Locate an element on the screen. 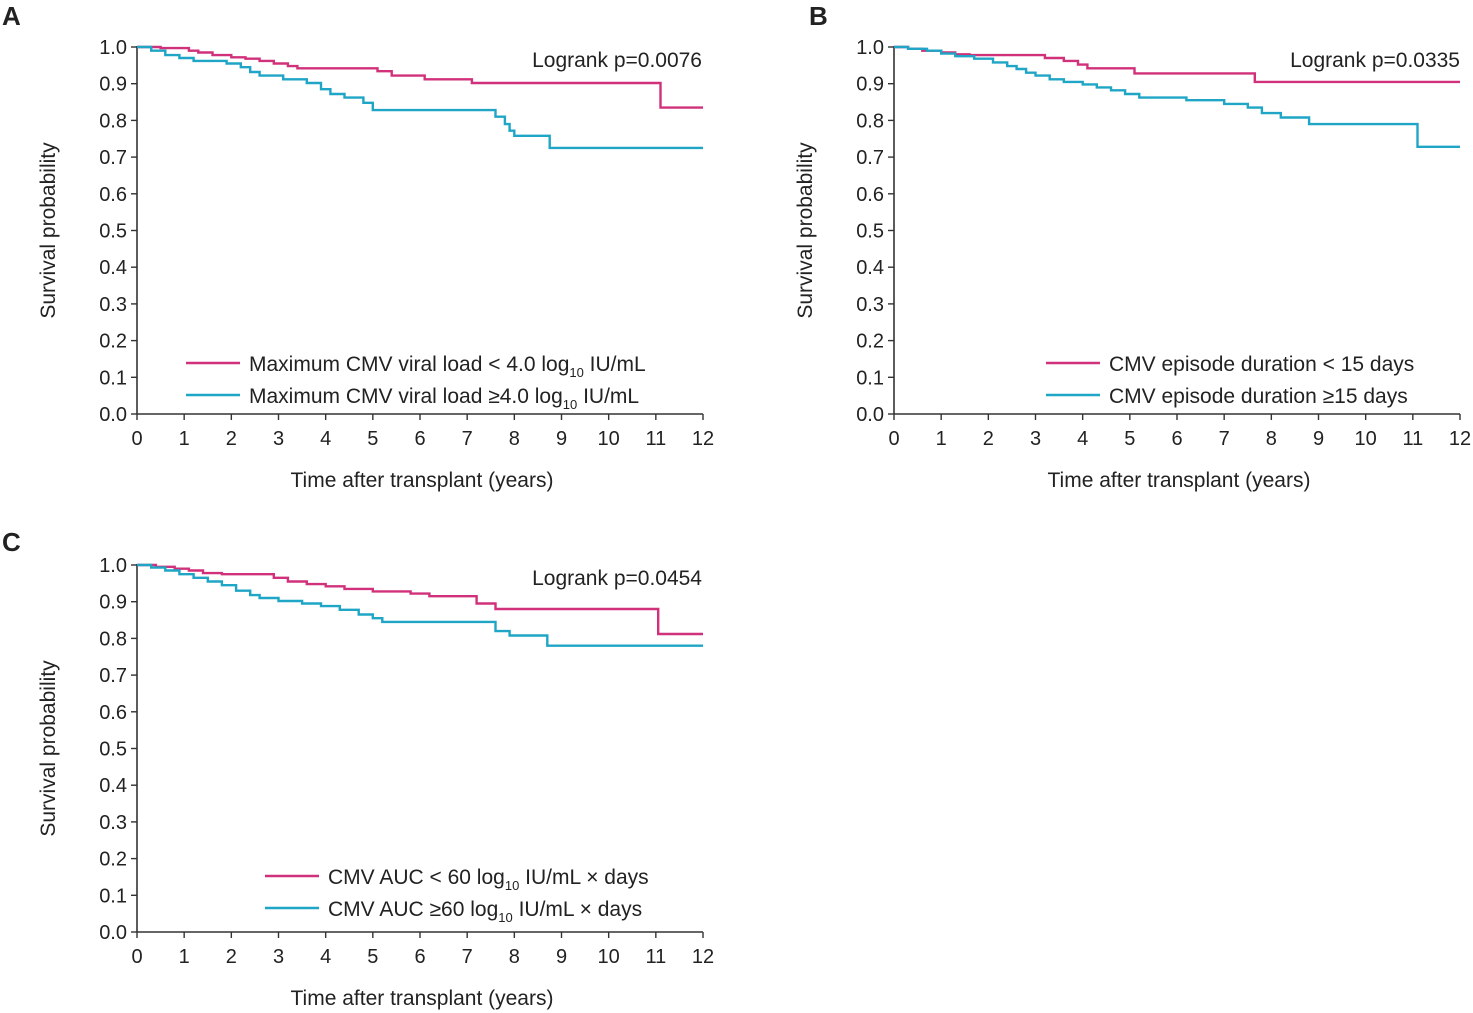  survival-curve-high is located at coordinates (420, 97).